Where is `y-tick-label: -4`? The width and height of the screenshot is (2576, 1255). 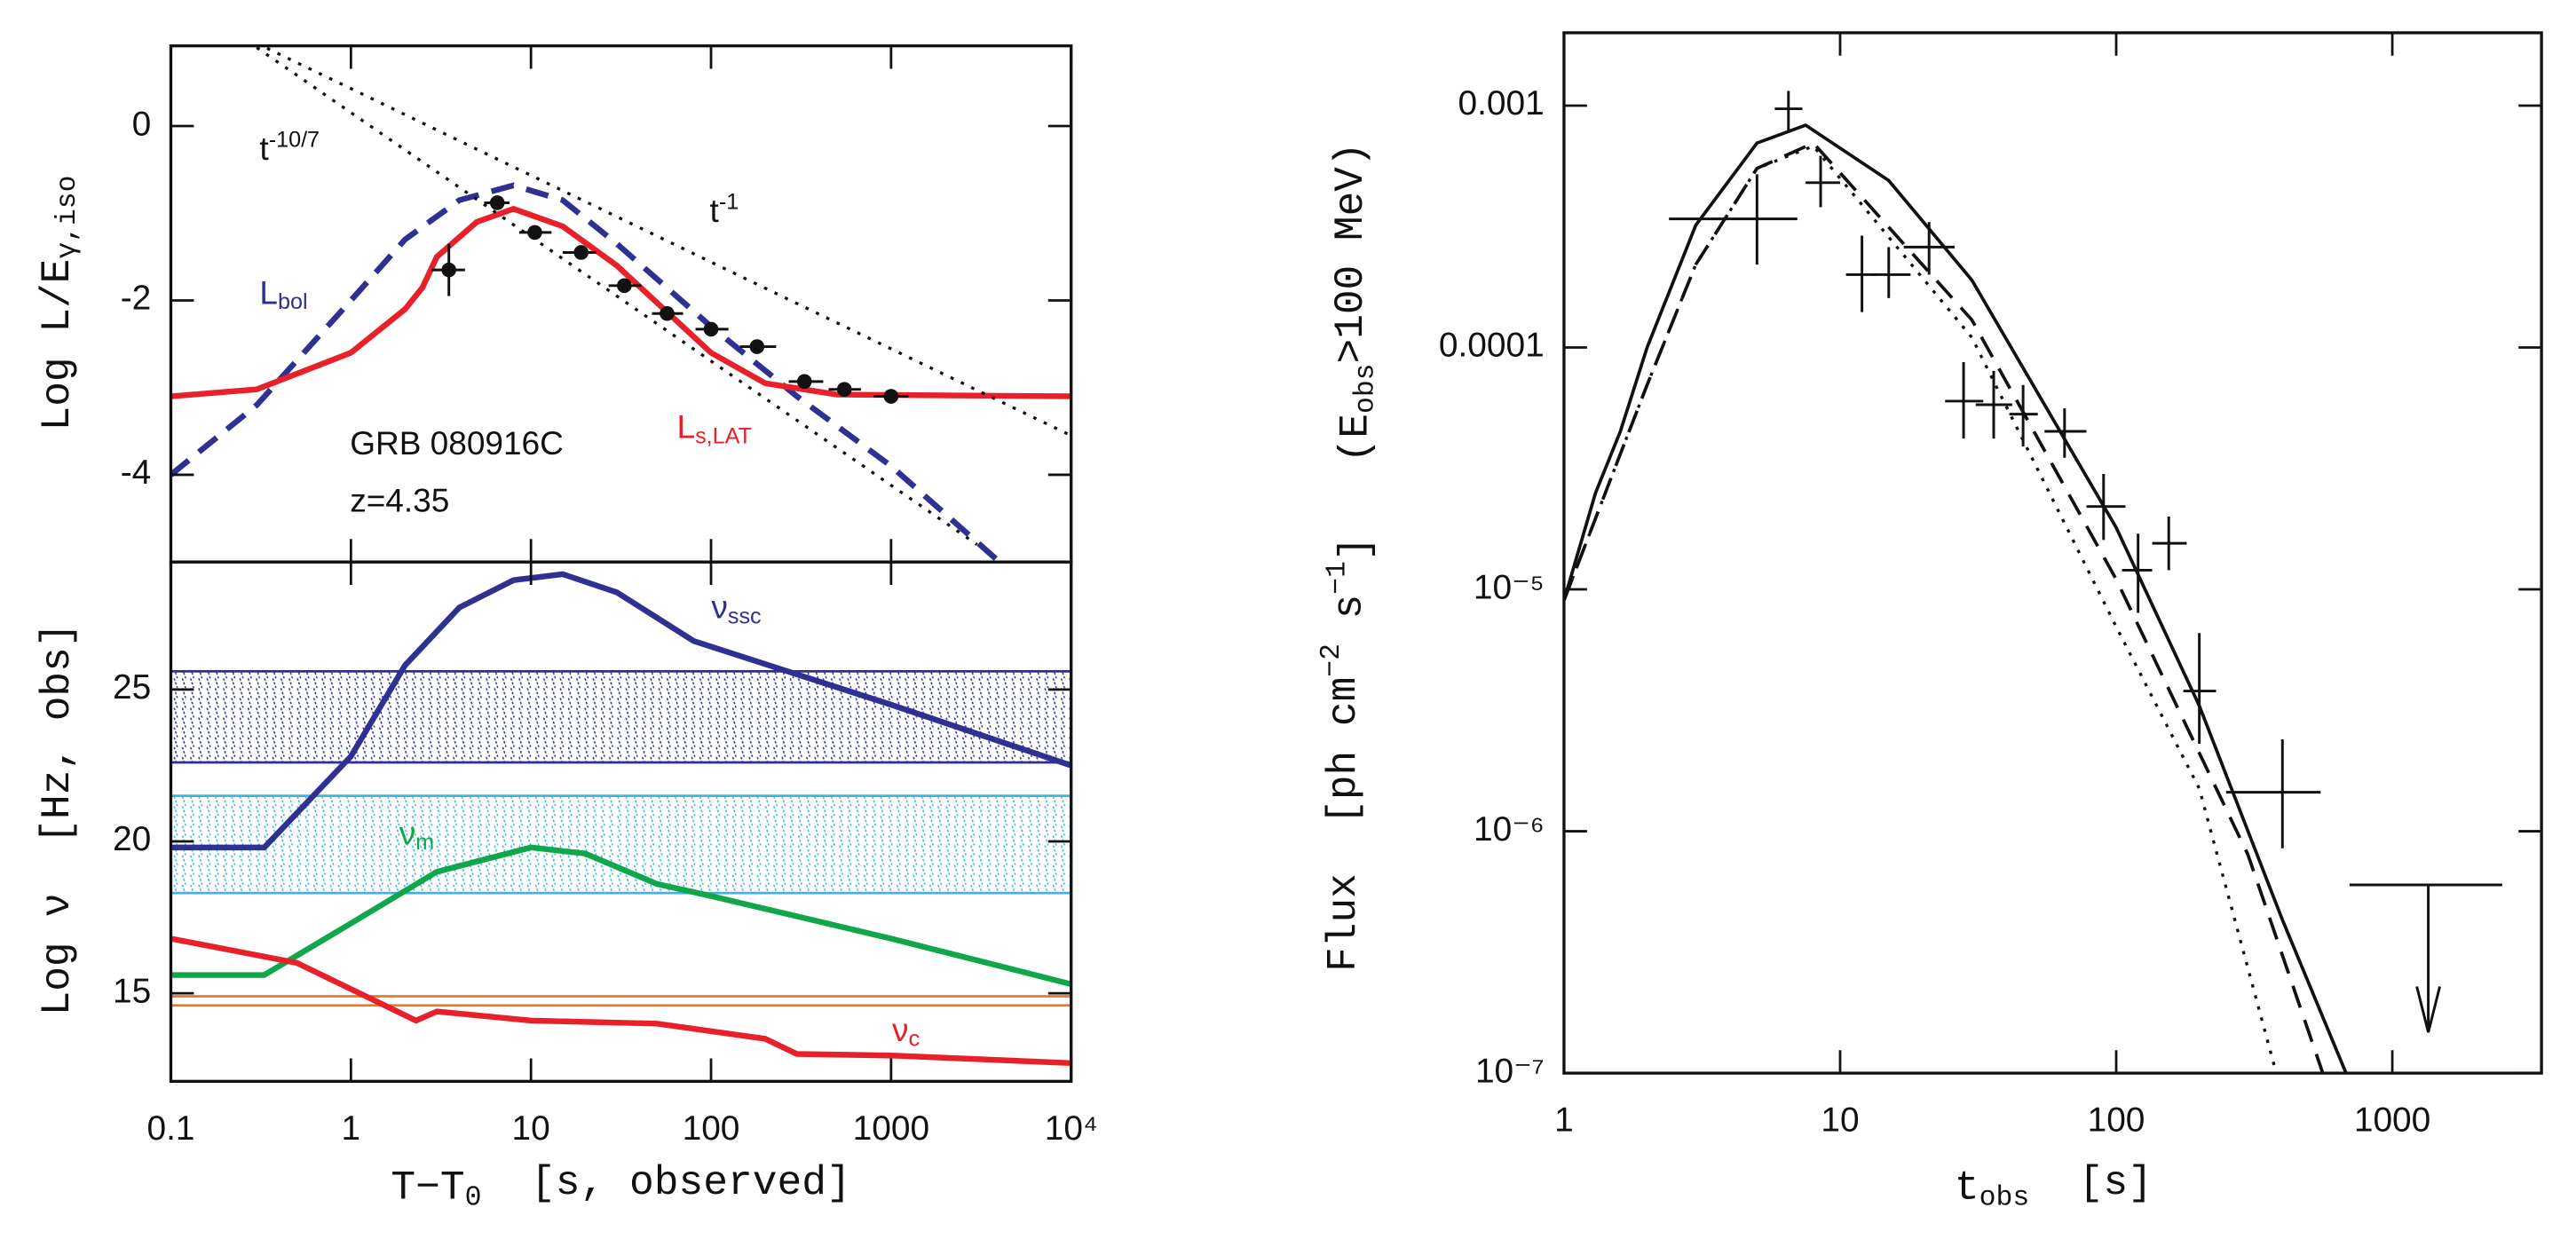
y-tick-label: -4 is located at coordinates (136, 473).